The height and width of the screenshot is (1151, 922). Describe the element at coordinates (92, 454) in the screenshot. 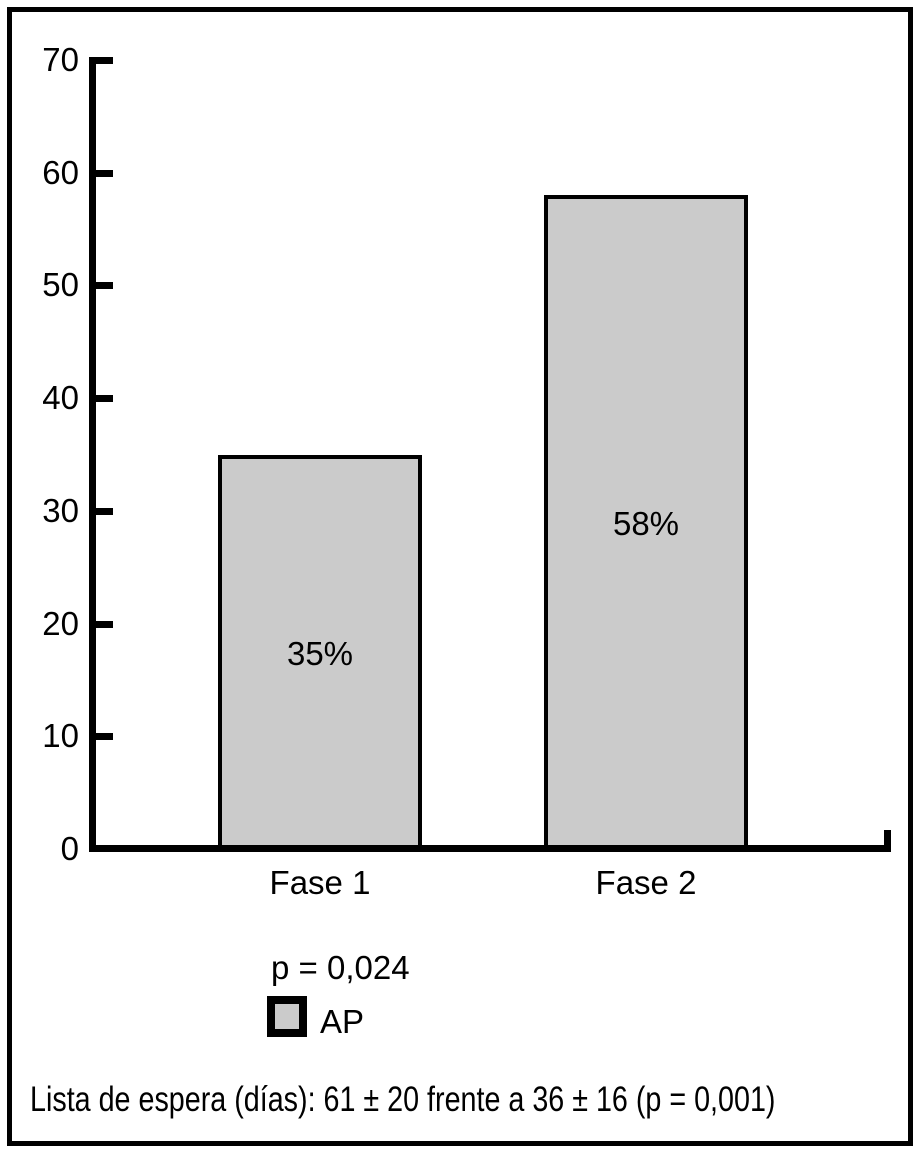

I see `y-axis-line` at that location.